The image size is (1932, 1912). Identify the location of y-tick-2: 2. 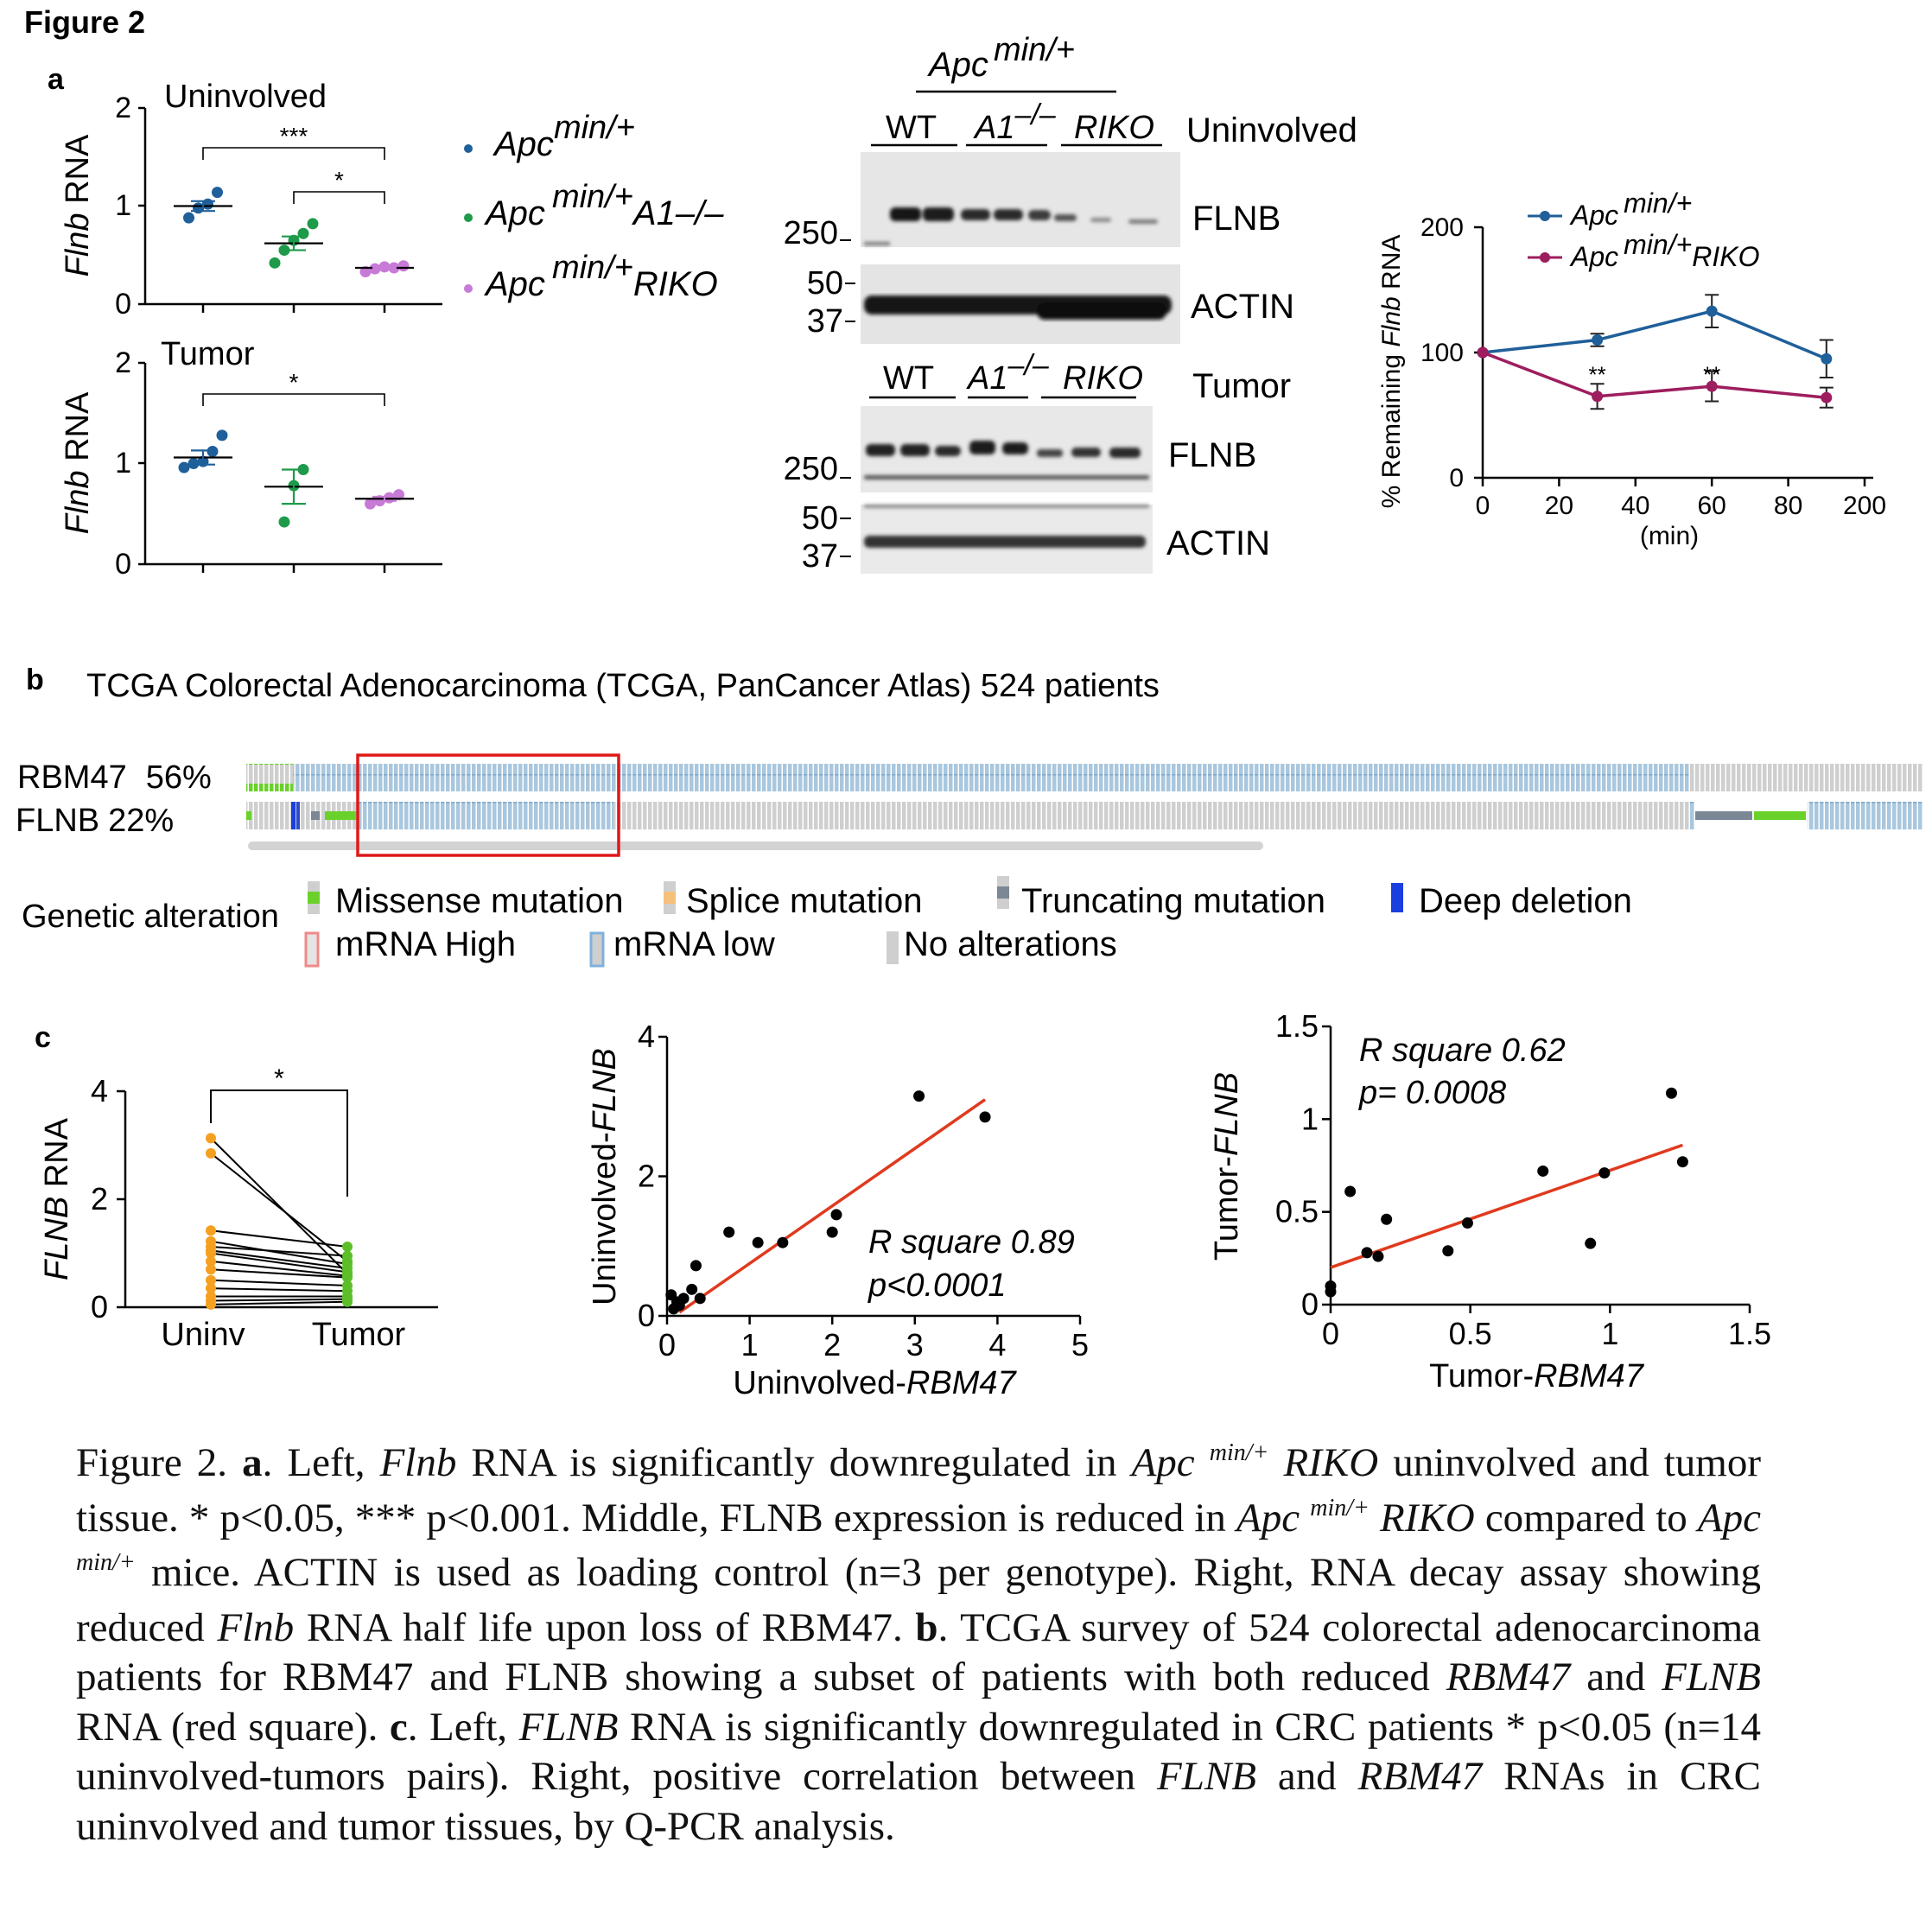
(123, 108).